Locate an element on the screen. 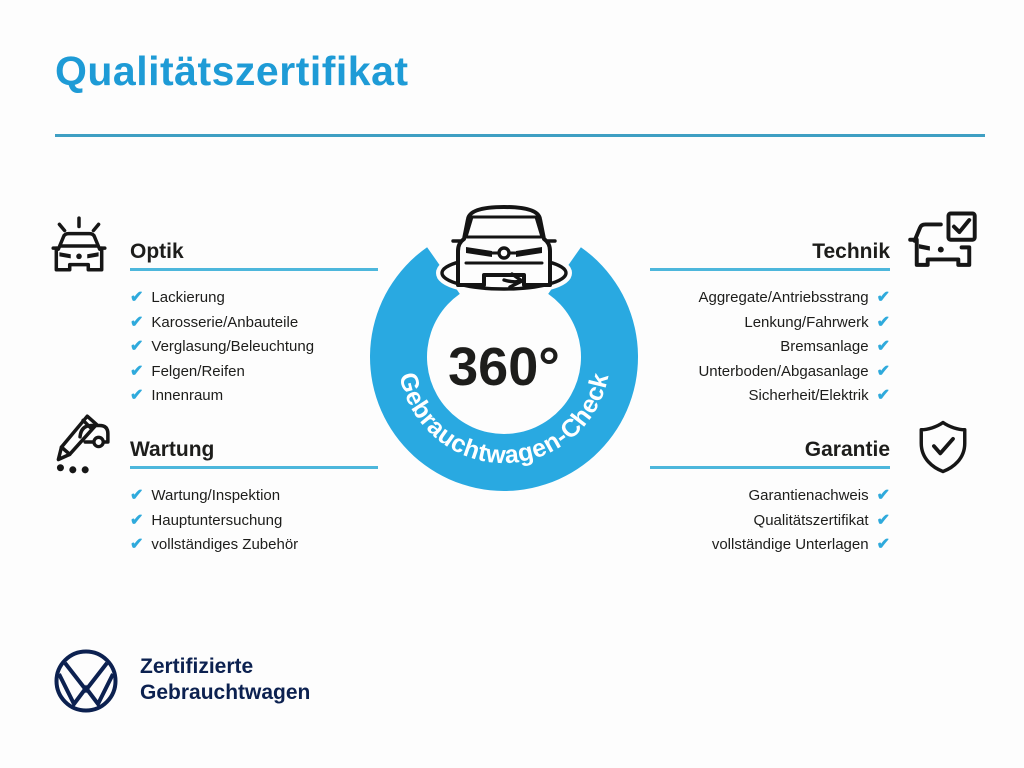 The height and width of the screenshot is (768, 1024). 360-check-badge: Gebrauchtwagen-Check 360° is located at coordinates (503, 348).